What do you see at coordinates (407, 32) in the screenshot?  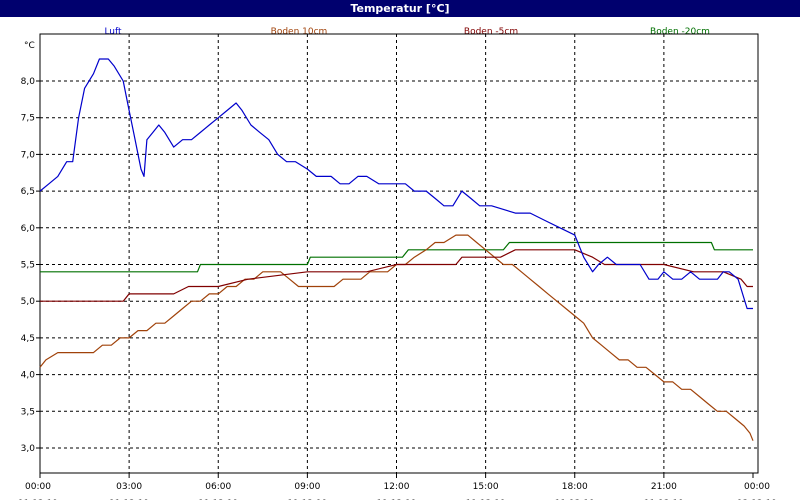 I see `legend: Luft Boden 10cm Boden -5cm Boden -20cm` at bounding box center [407, 32].